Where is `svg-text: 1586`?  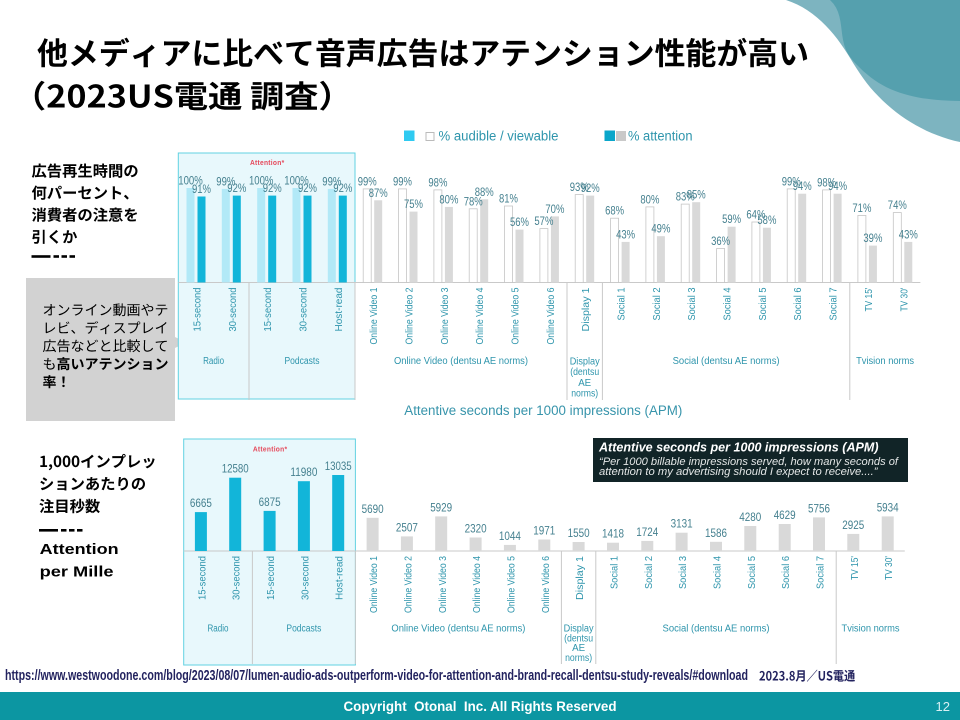
svg-text: 1586 is located at coordinates (716, 534).